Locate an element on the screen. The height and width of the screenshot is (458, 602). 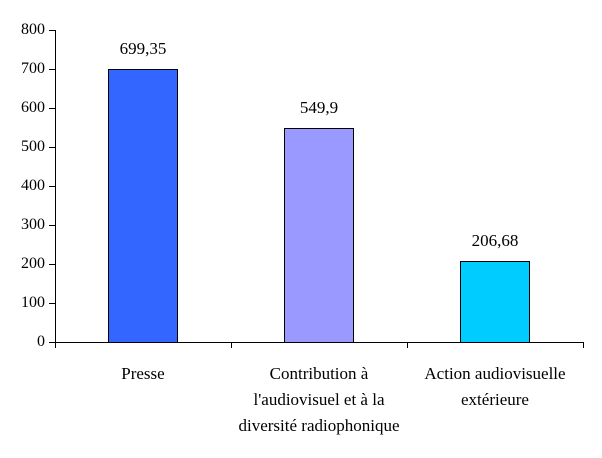
y-axis-tick-label: 500 is located at coordinates (33, 146).